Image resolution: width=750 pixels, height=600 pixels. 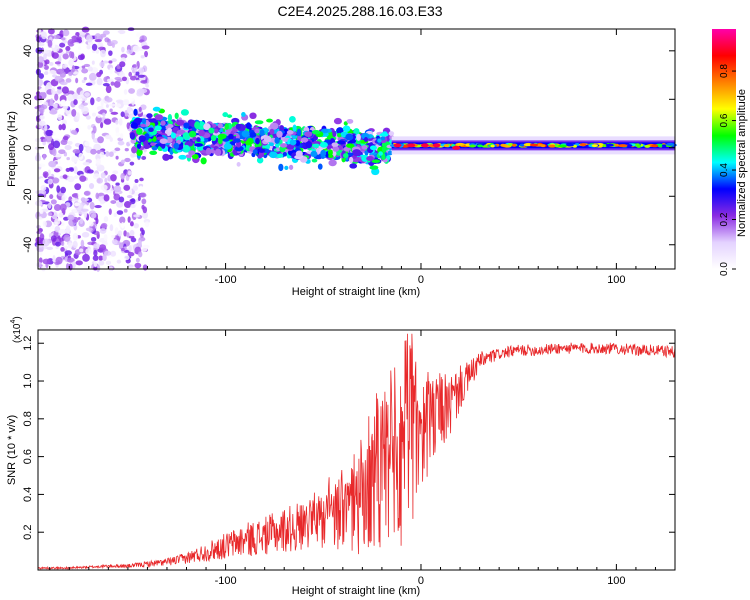 I want to click on x-tick-label: 100, so click(x=616, y=280).